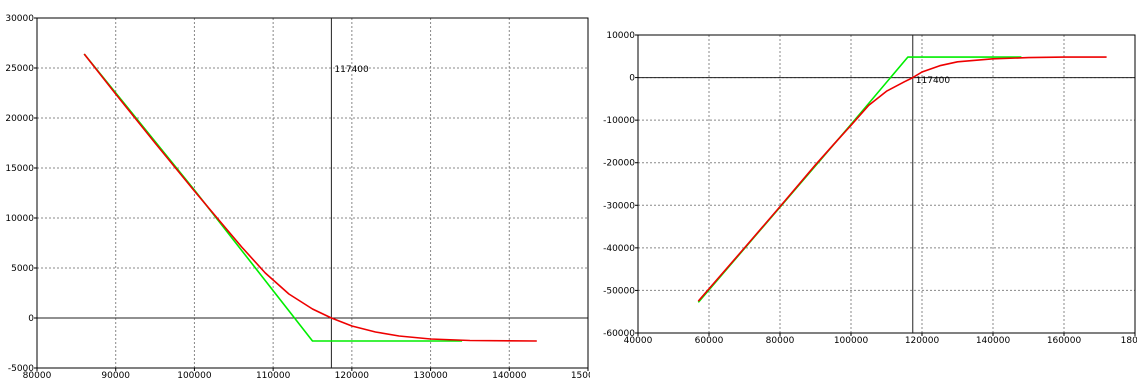 Image resolution: width=1137 pixels, height=379 pixels. Describe the element at coordinates (709, 341) in the screenshot. I see `x-tick-label: 60000` at that location.